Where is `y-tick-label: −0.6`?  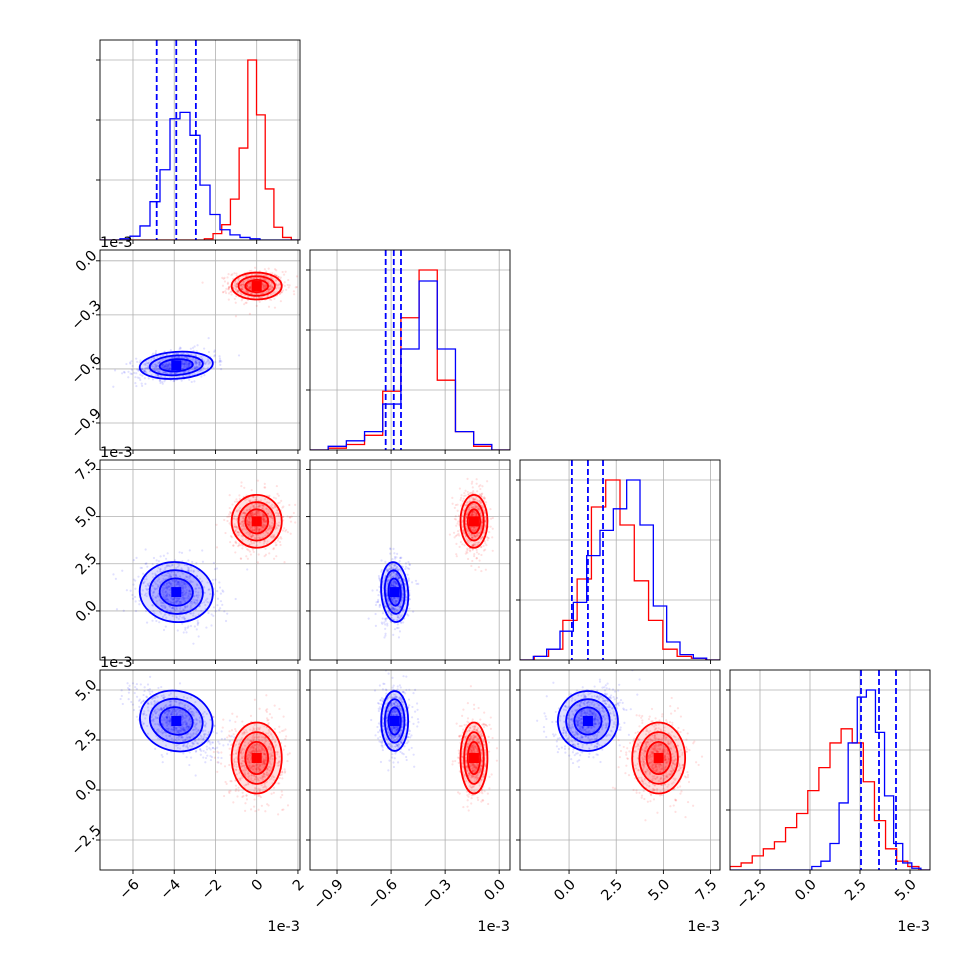
y-tick-label: −0.6 is located at coordinates (87, 370).